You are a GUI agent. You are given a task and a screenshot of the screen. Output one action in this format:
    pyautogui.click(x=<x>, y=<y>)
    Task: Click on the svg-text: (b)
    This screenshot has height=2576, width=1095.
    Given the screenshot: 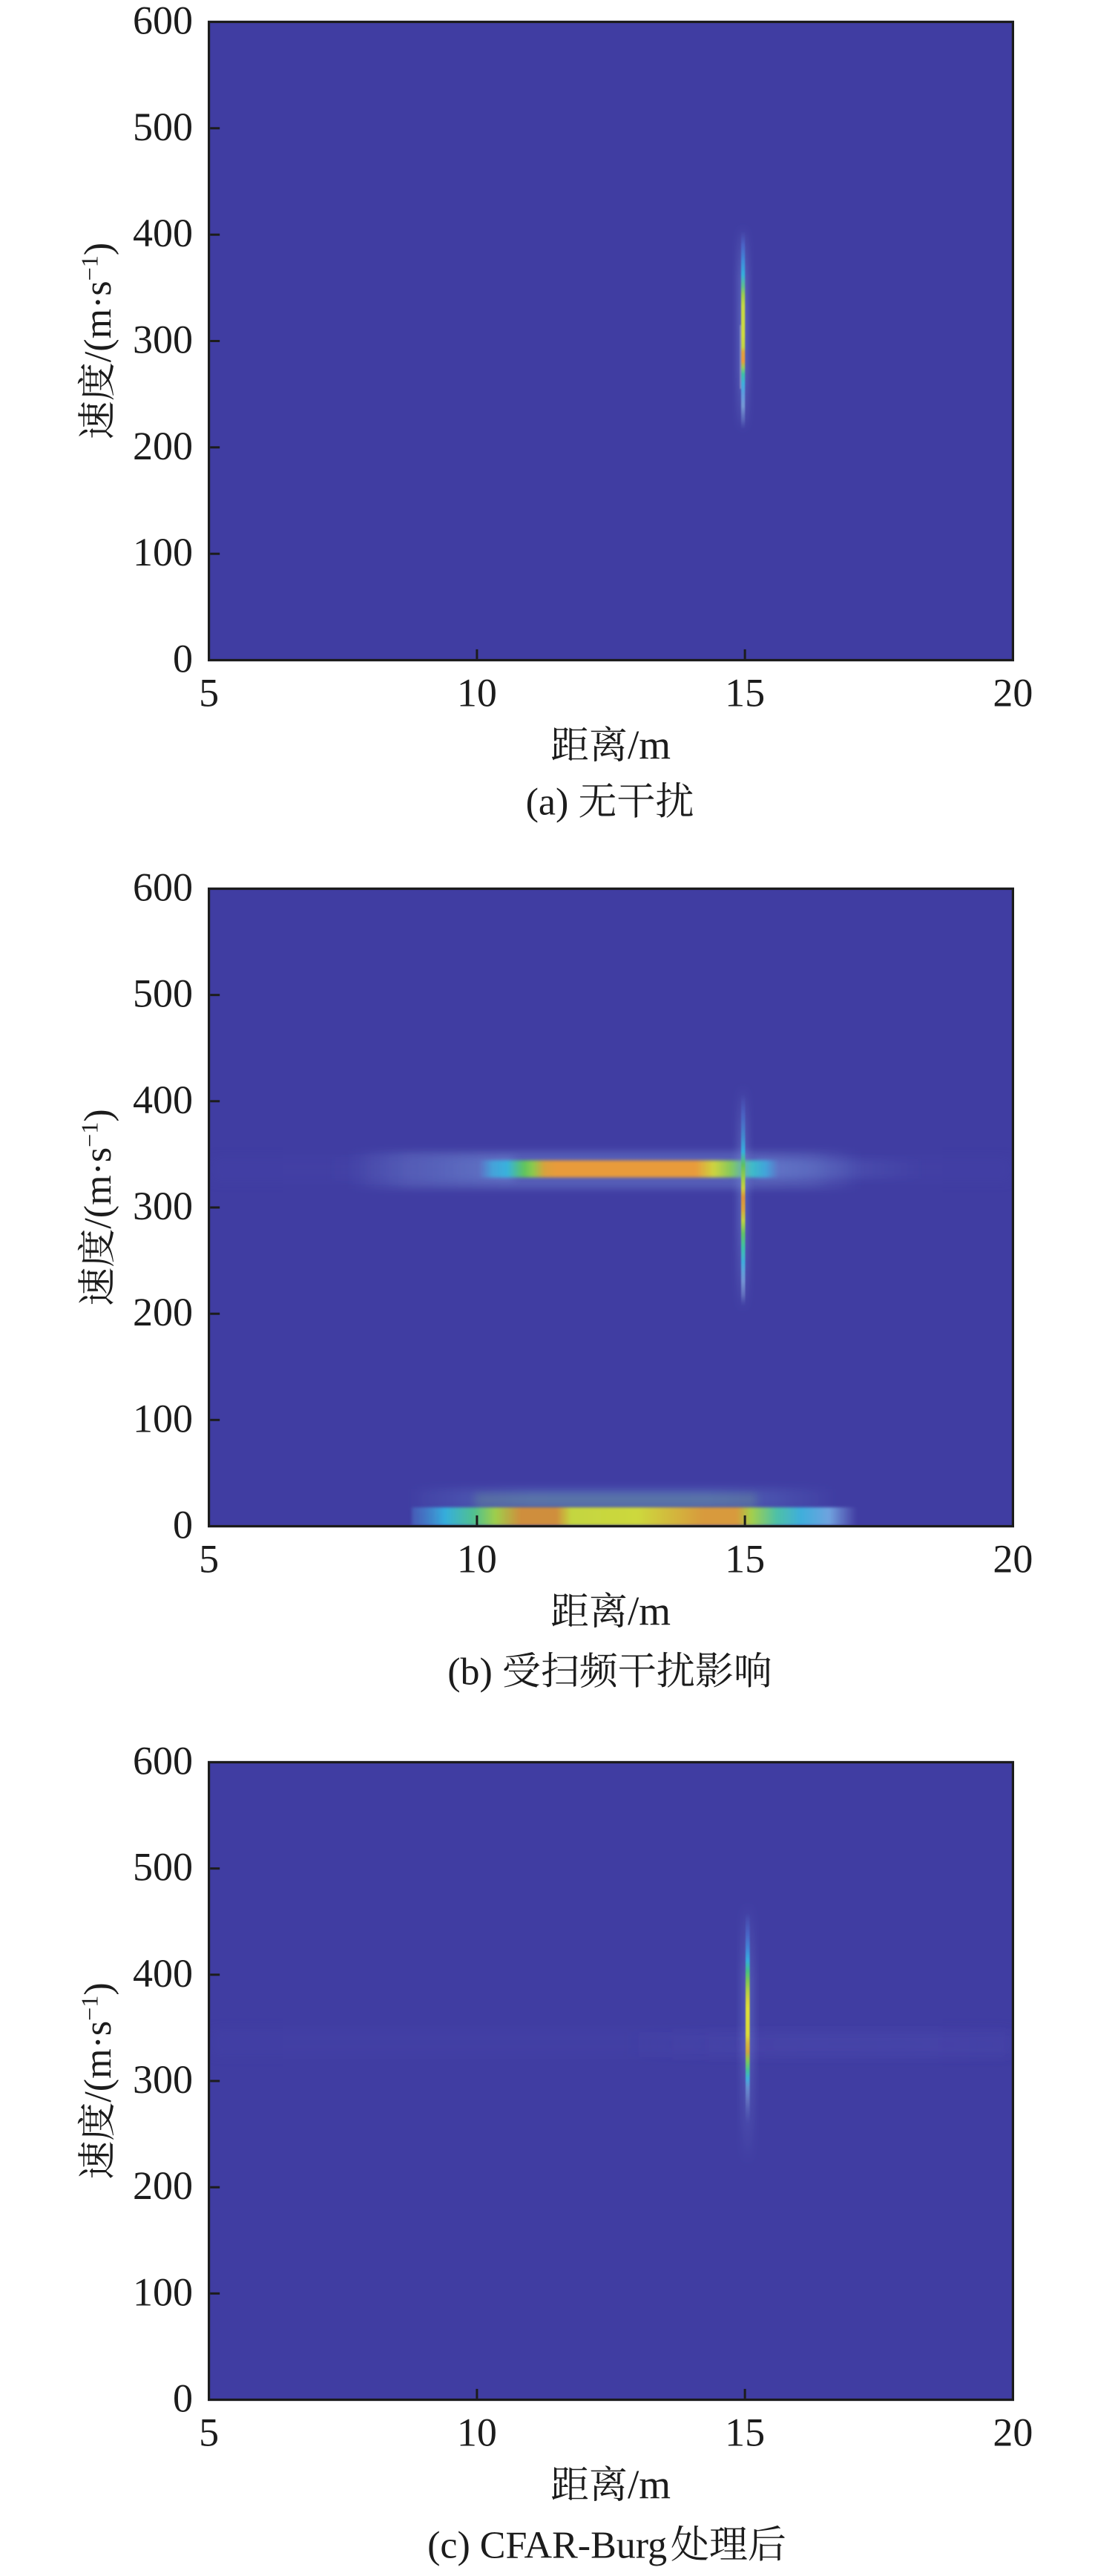 What is the action you would take?
    pyautogui.click(x=474, y=1672)
    